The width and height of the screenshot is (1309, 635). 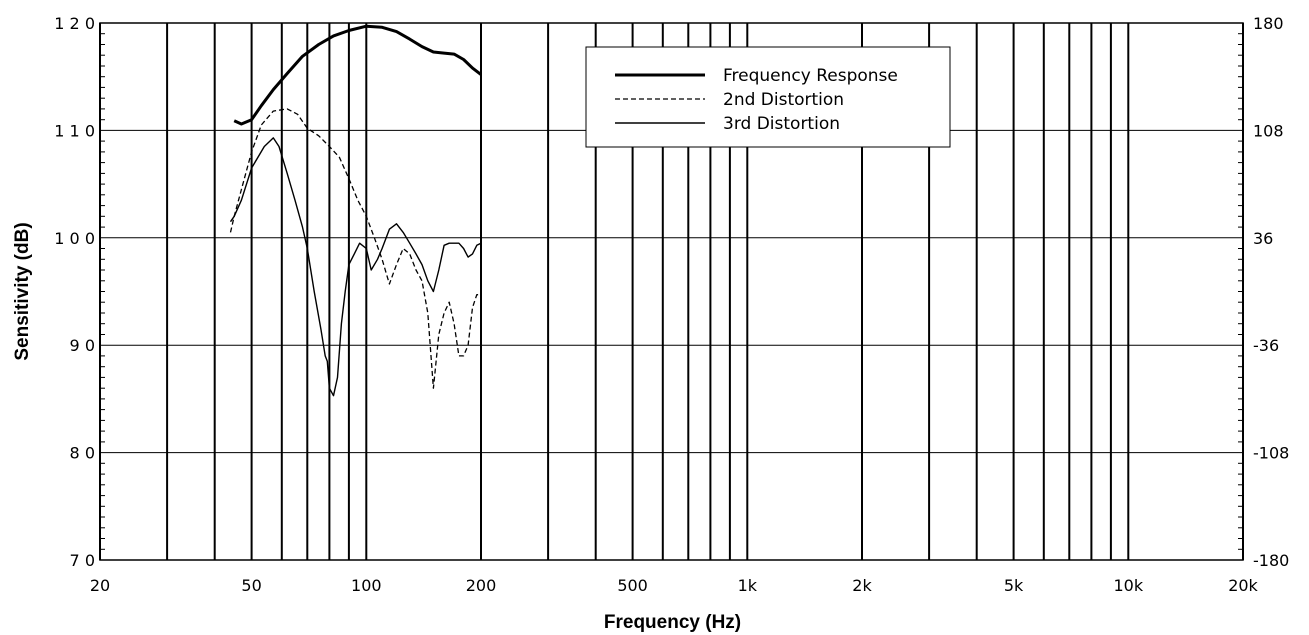 What do you see at coordinates (74, 238) in the screenshot?
I see `y-tick-label: 1 0 0` at bounding box center [74, 238].